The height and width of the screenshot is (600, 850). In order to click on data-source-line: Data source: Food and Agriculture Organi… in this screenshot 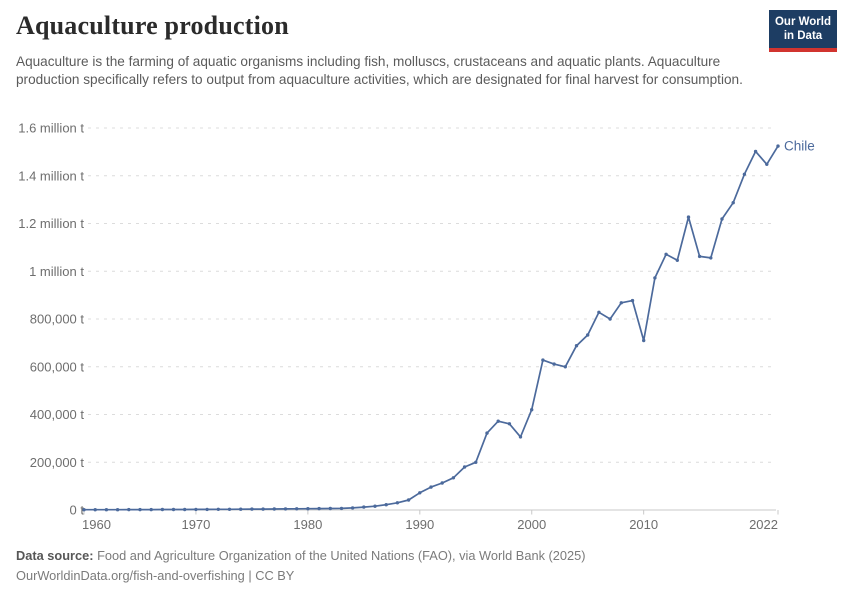, I will do `click(301, 556)`.